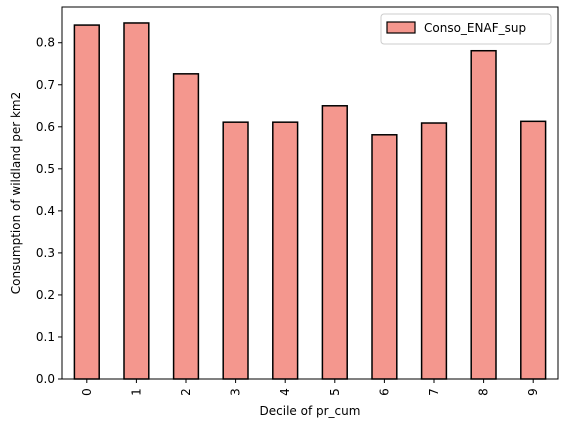  Describe the element at coordinates (87, 392) in the screenshot. I see `x-tick-label: 0` at that location.